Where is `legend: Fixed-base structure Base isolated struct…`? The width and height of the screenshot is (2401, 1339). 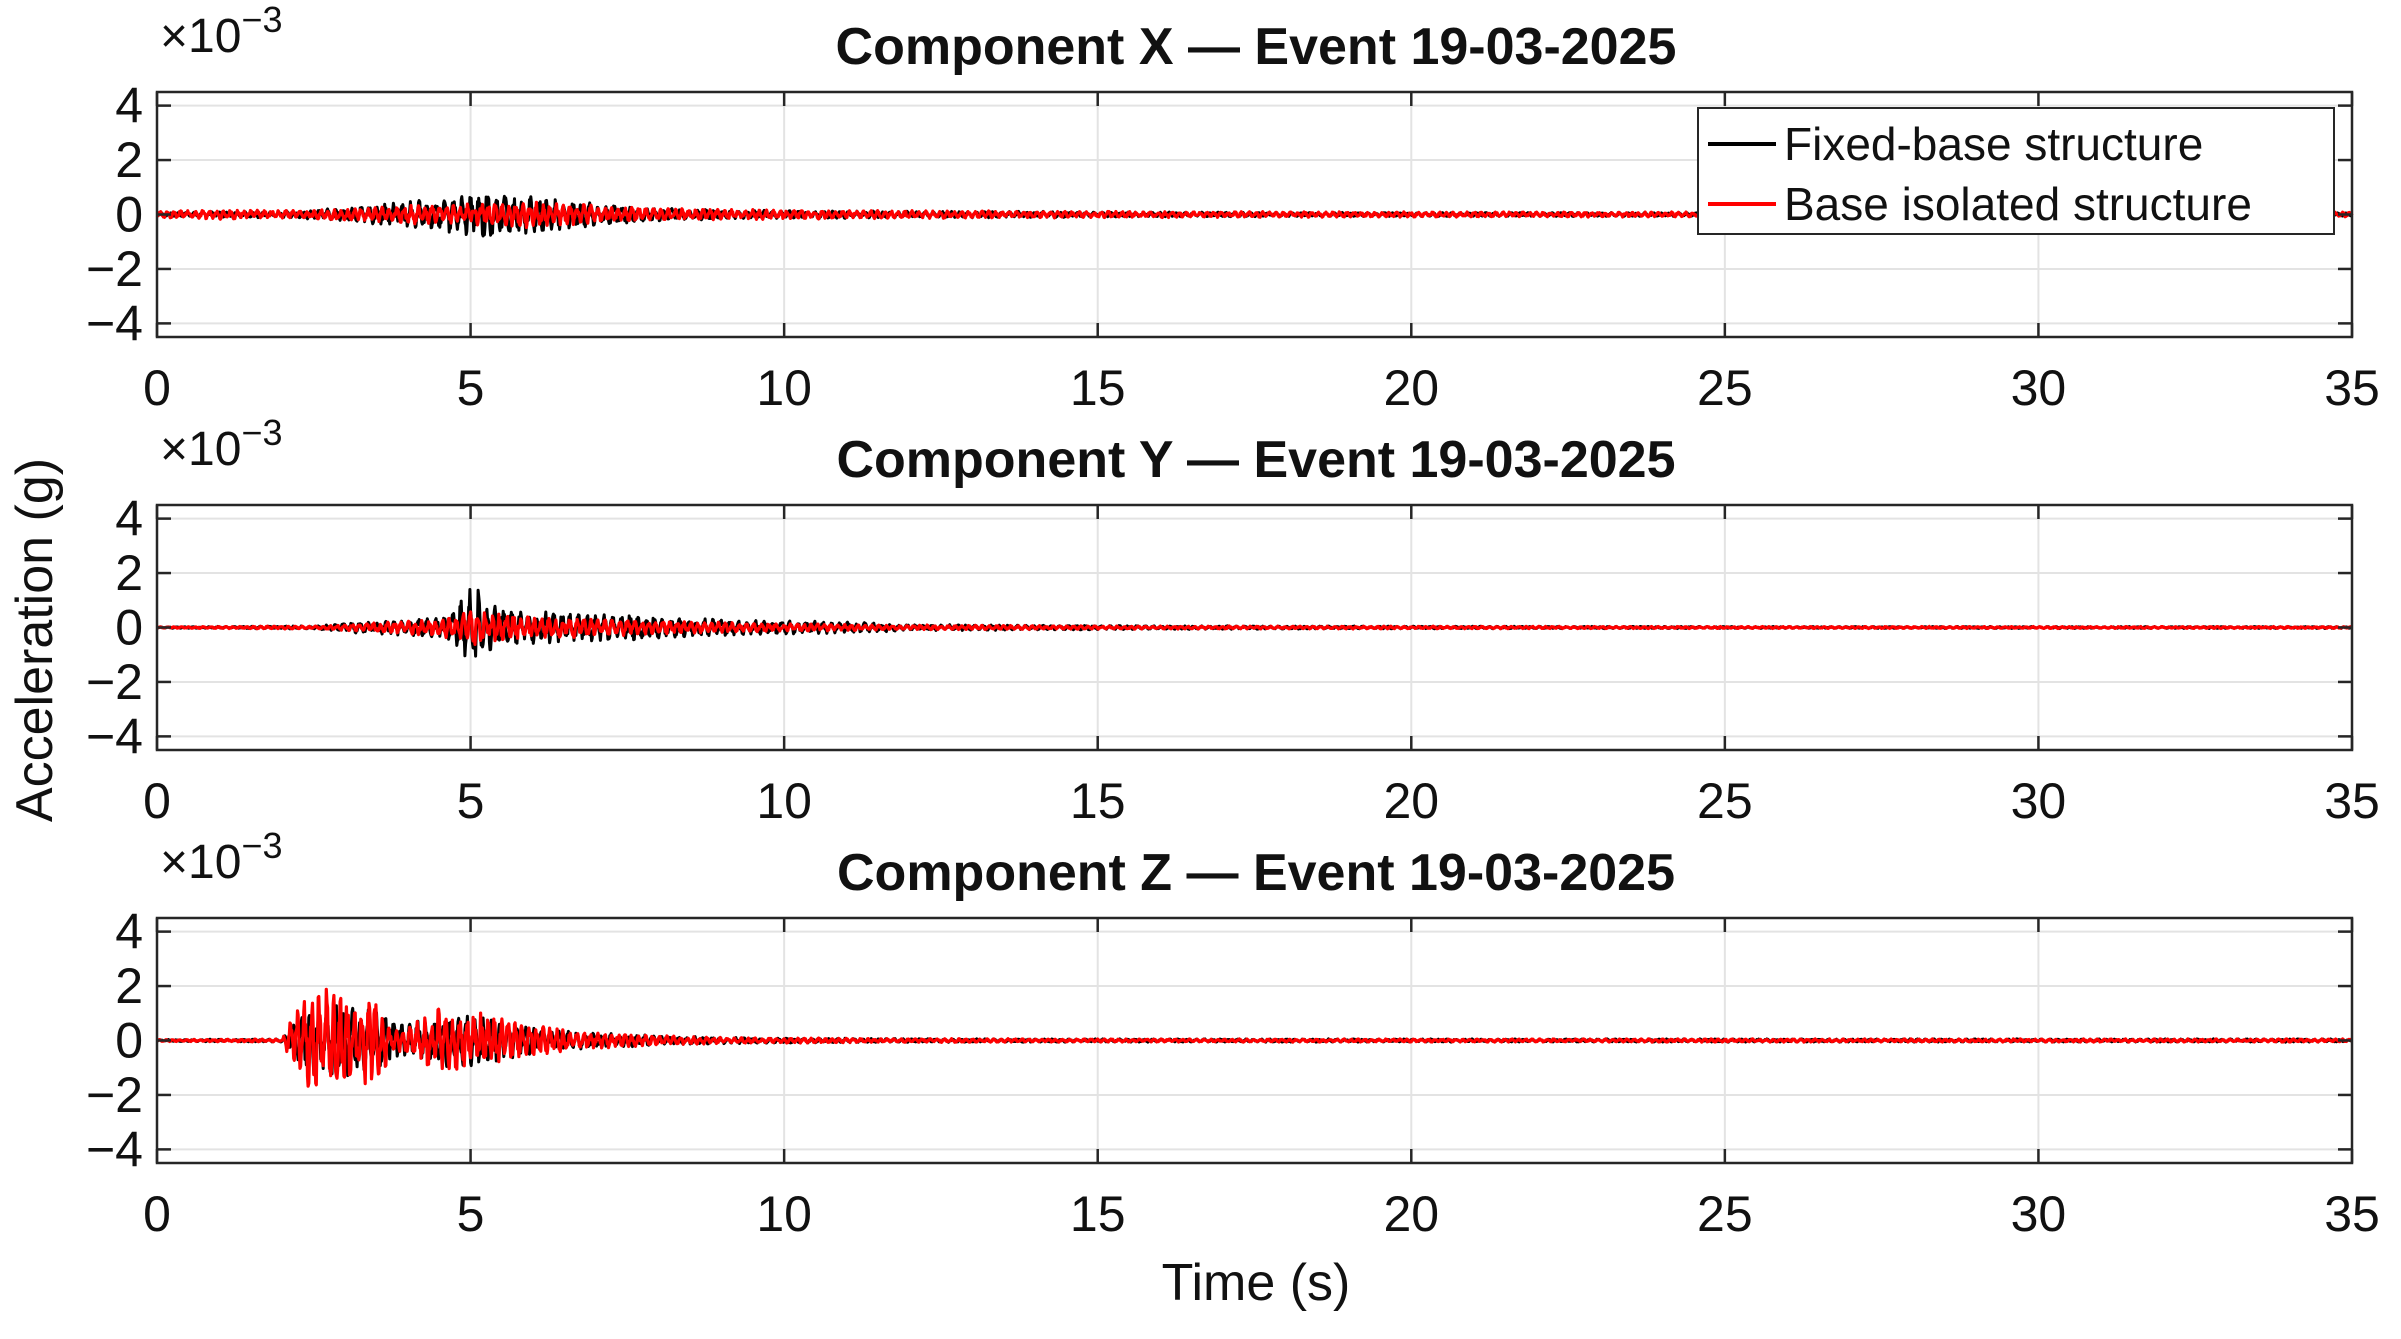 legend: Fixed-base structure Base isolated struct… is located at coordinates (2016, 171).